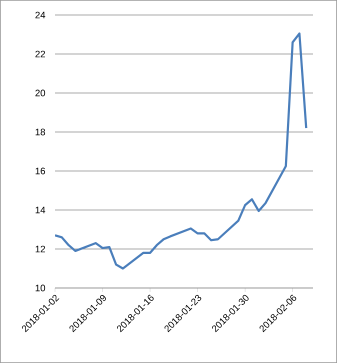  What do you see at coordinates (41, 132) in the screenshot?
I see `y-tick-label: 18` at bounding box center [41, 132].